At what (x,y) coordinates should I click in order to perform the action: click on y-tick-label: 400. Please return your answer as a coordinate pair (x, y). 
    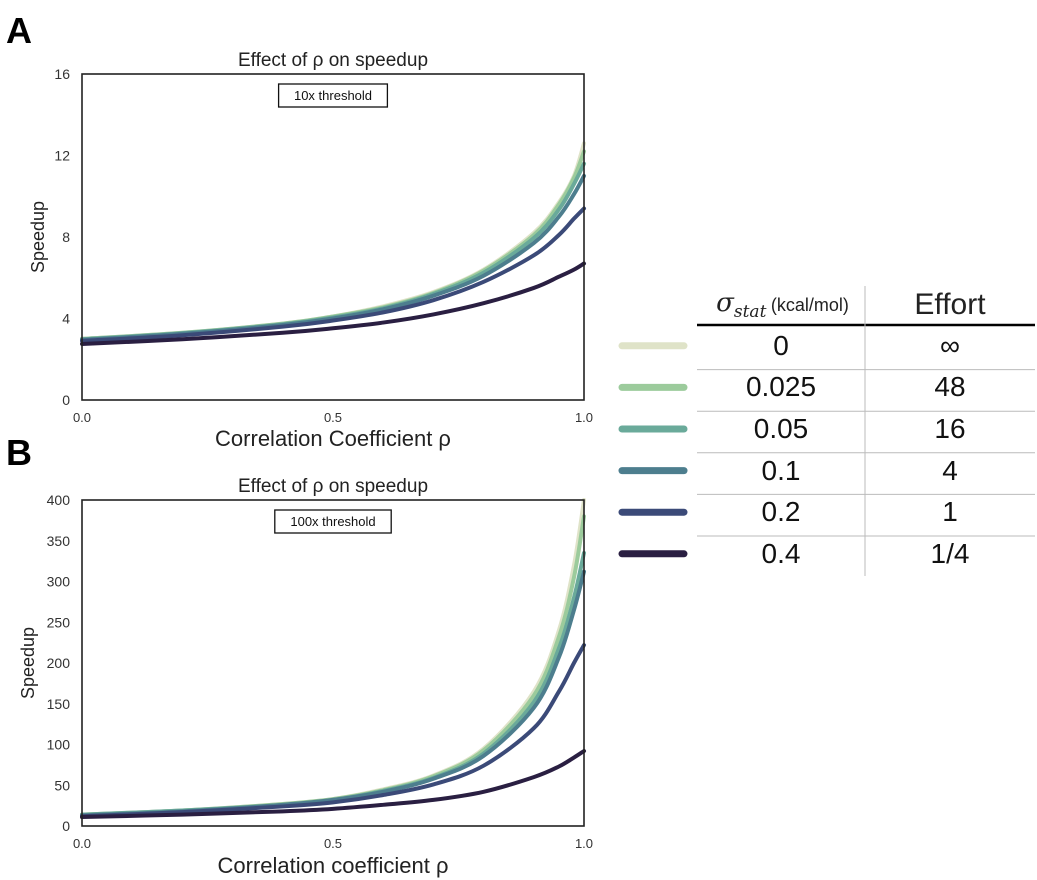
    Looking at the image, I should click on (59, 500).